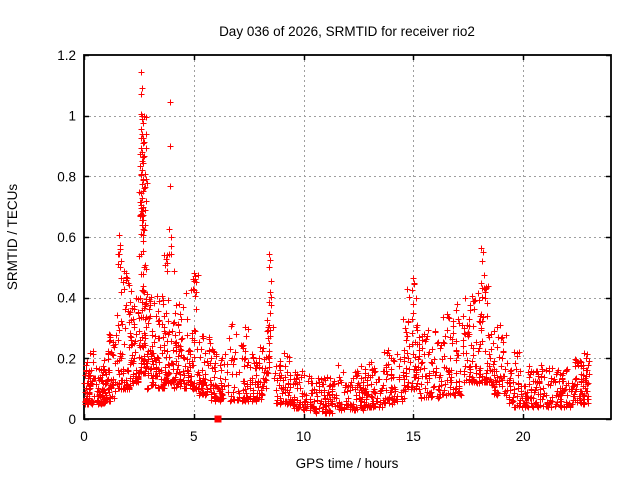  I want to click on y-tick-label: 0.4, so click(66, 298).